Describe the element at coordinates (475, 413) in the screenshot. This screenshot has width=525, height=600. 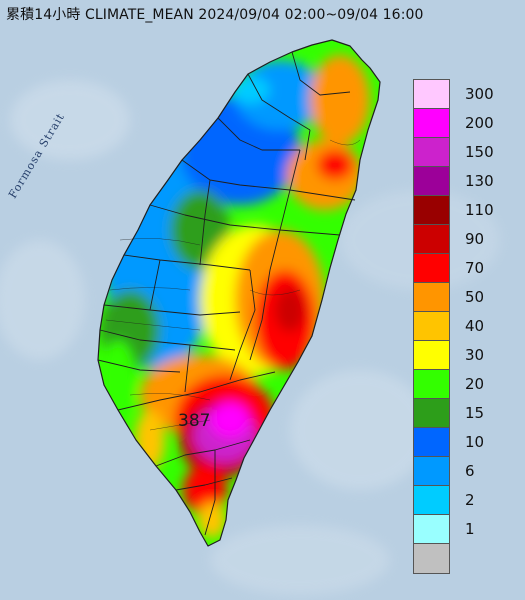
I see `legend-label: 15` at that location.